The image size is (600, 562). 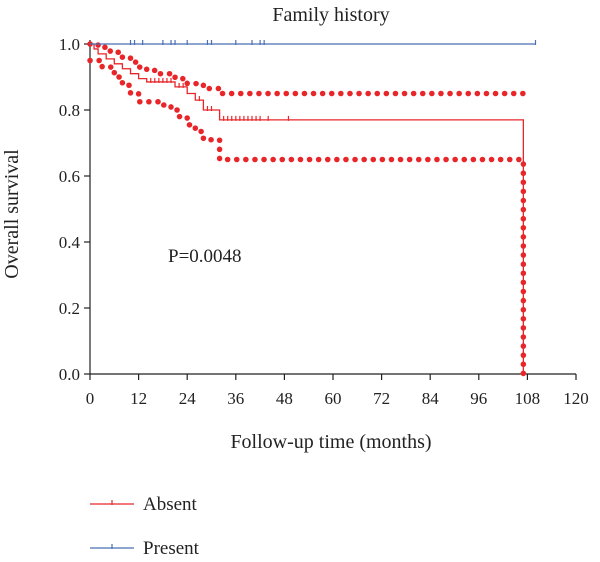 I want to click on legend: Absent Present, so click(x=145, y=526).